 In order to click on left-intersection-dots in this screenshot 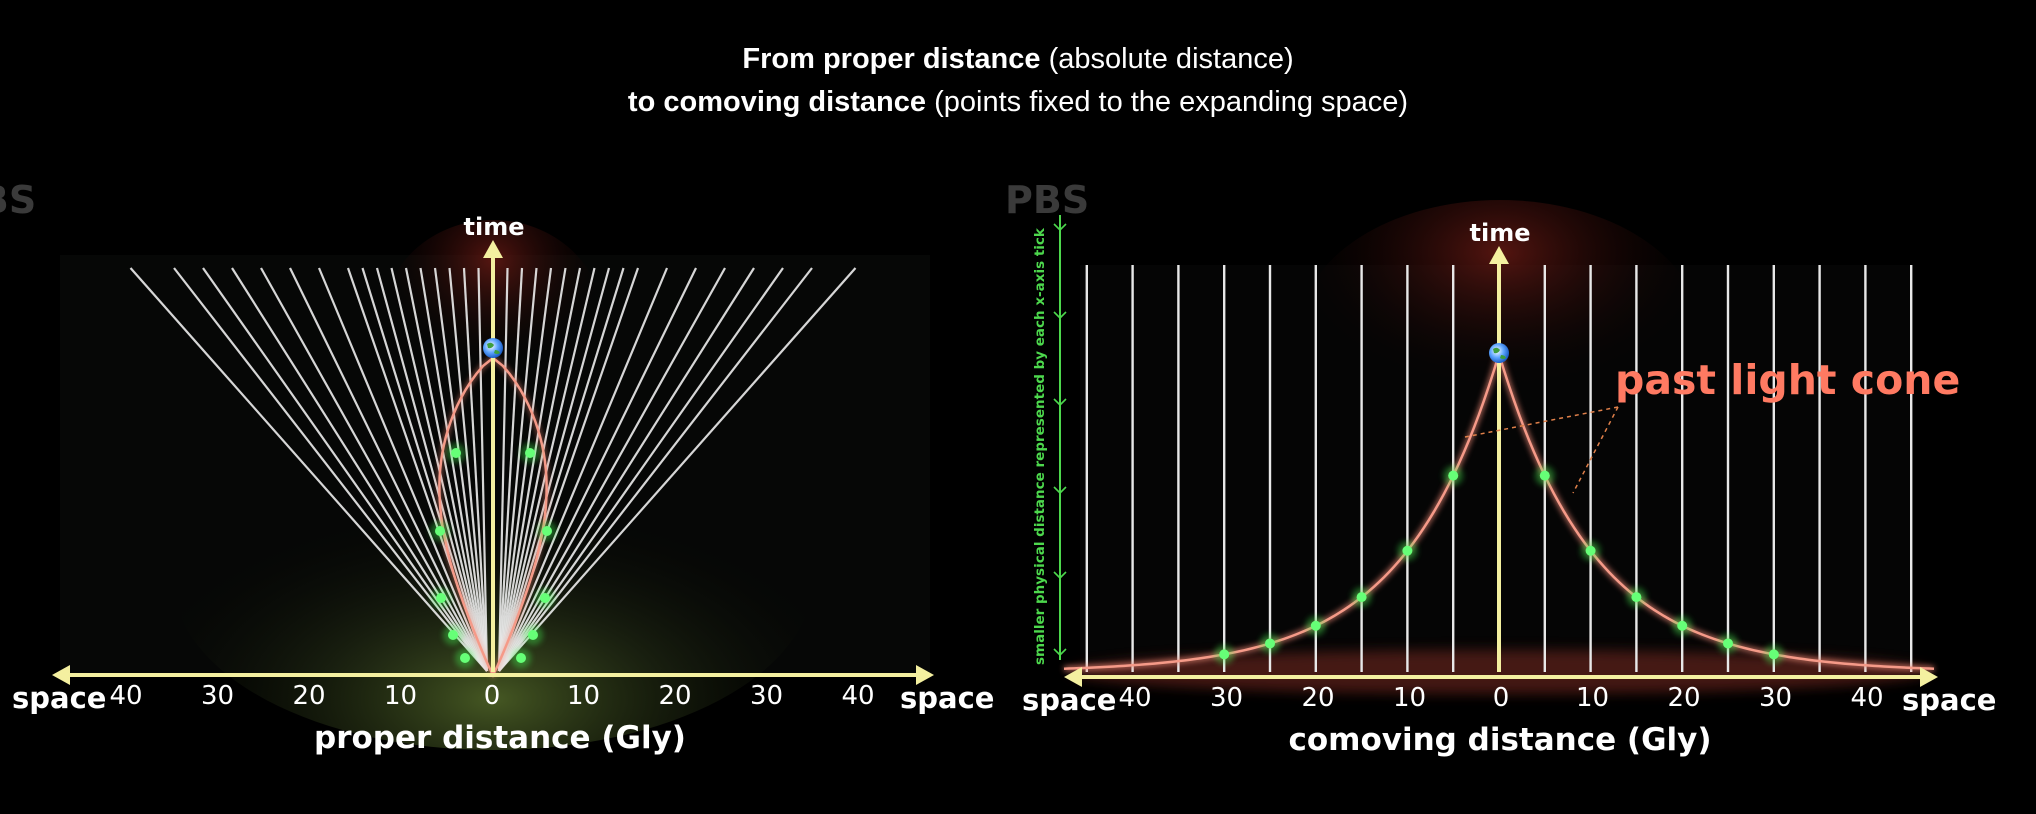, I will do `click(493, 555)`.